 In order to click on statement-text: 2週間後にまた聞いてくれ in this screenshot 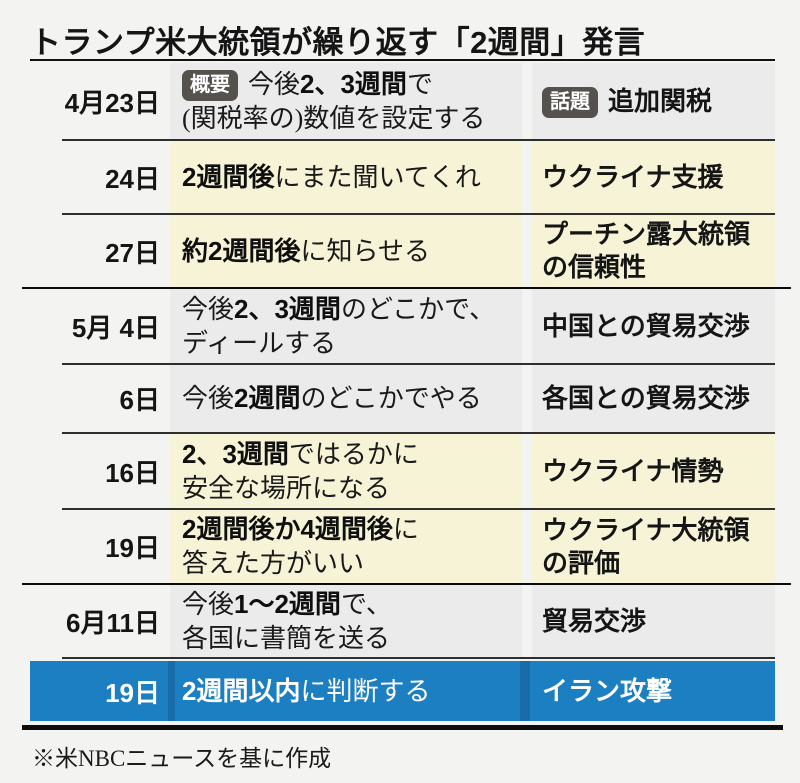, I will do `click(331, 176)`.